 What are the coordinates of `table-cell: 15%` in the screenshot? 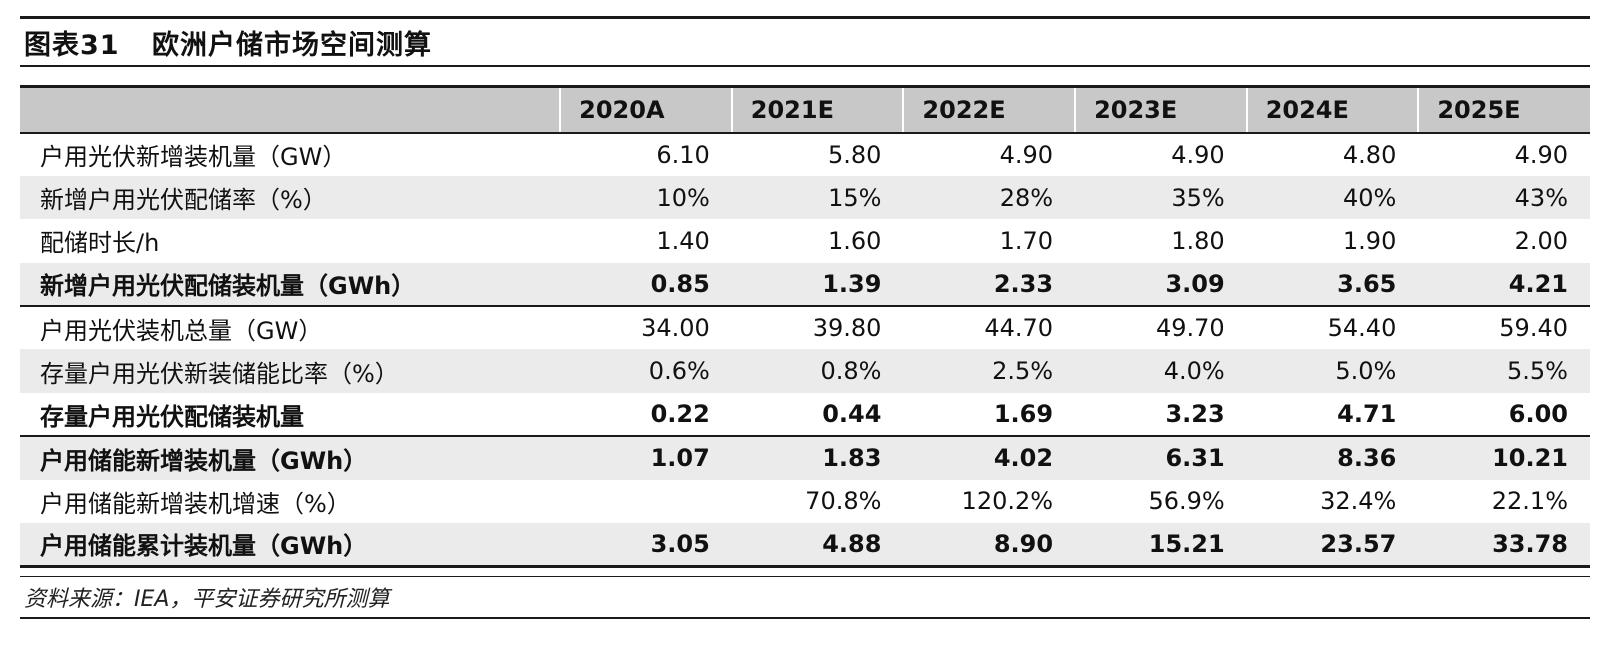 It's located at (855, 197).